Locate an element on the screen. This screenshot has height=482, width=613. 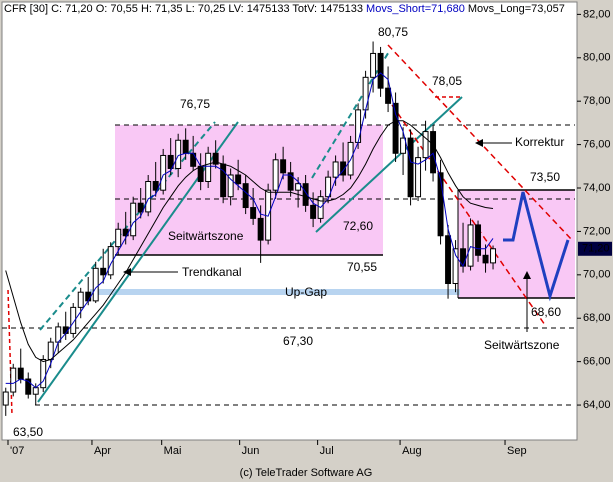
x-tick-label: '07 is located at coordinates (17, 451).